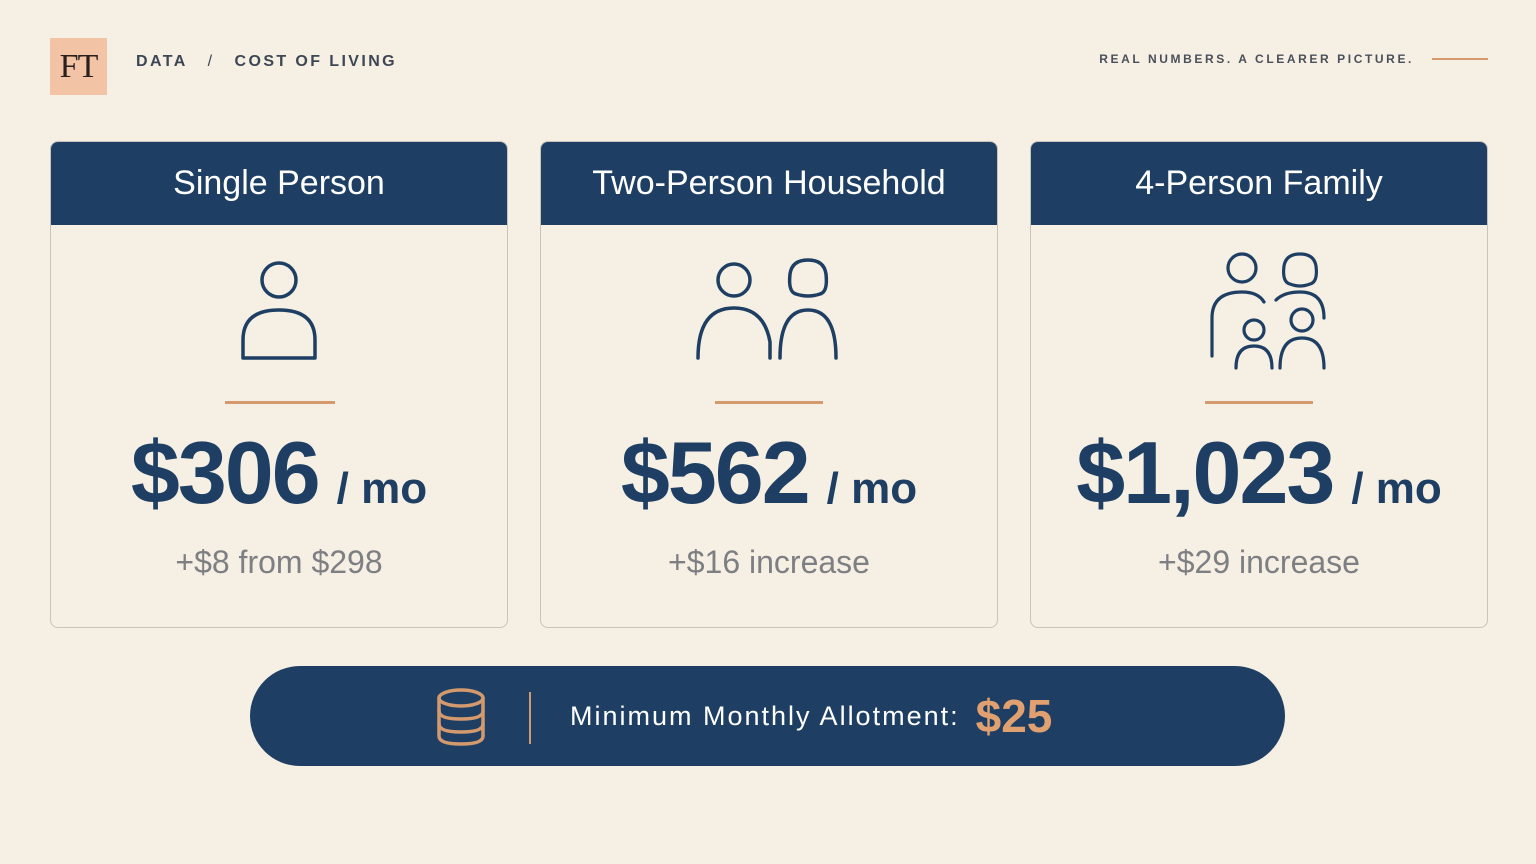  Describe the element at coordinates (769, 562) in the screenshot. I see `price-change: +$16 increase` at that location.